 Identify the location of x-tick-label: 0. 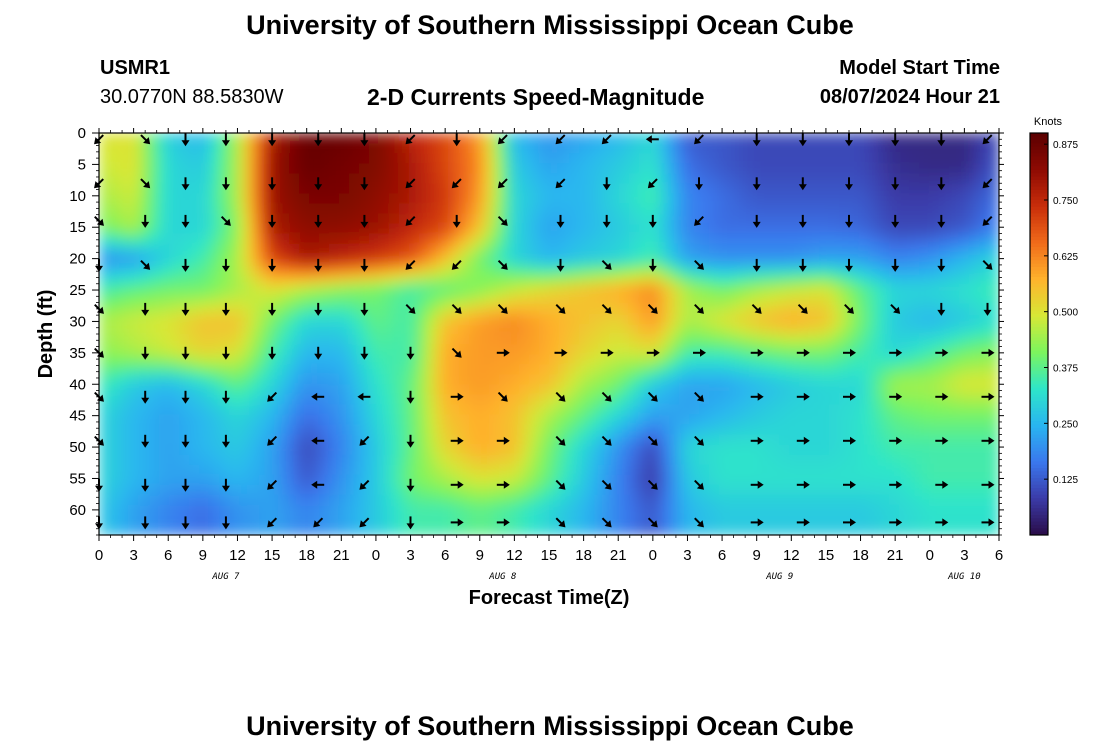
(99, 555).